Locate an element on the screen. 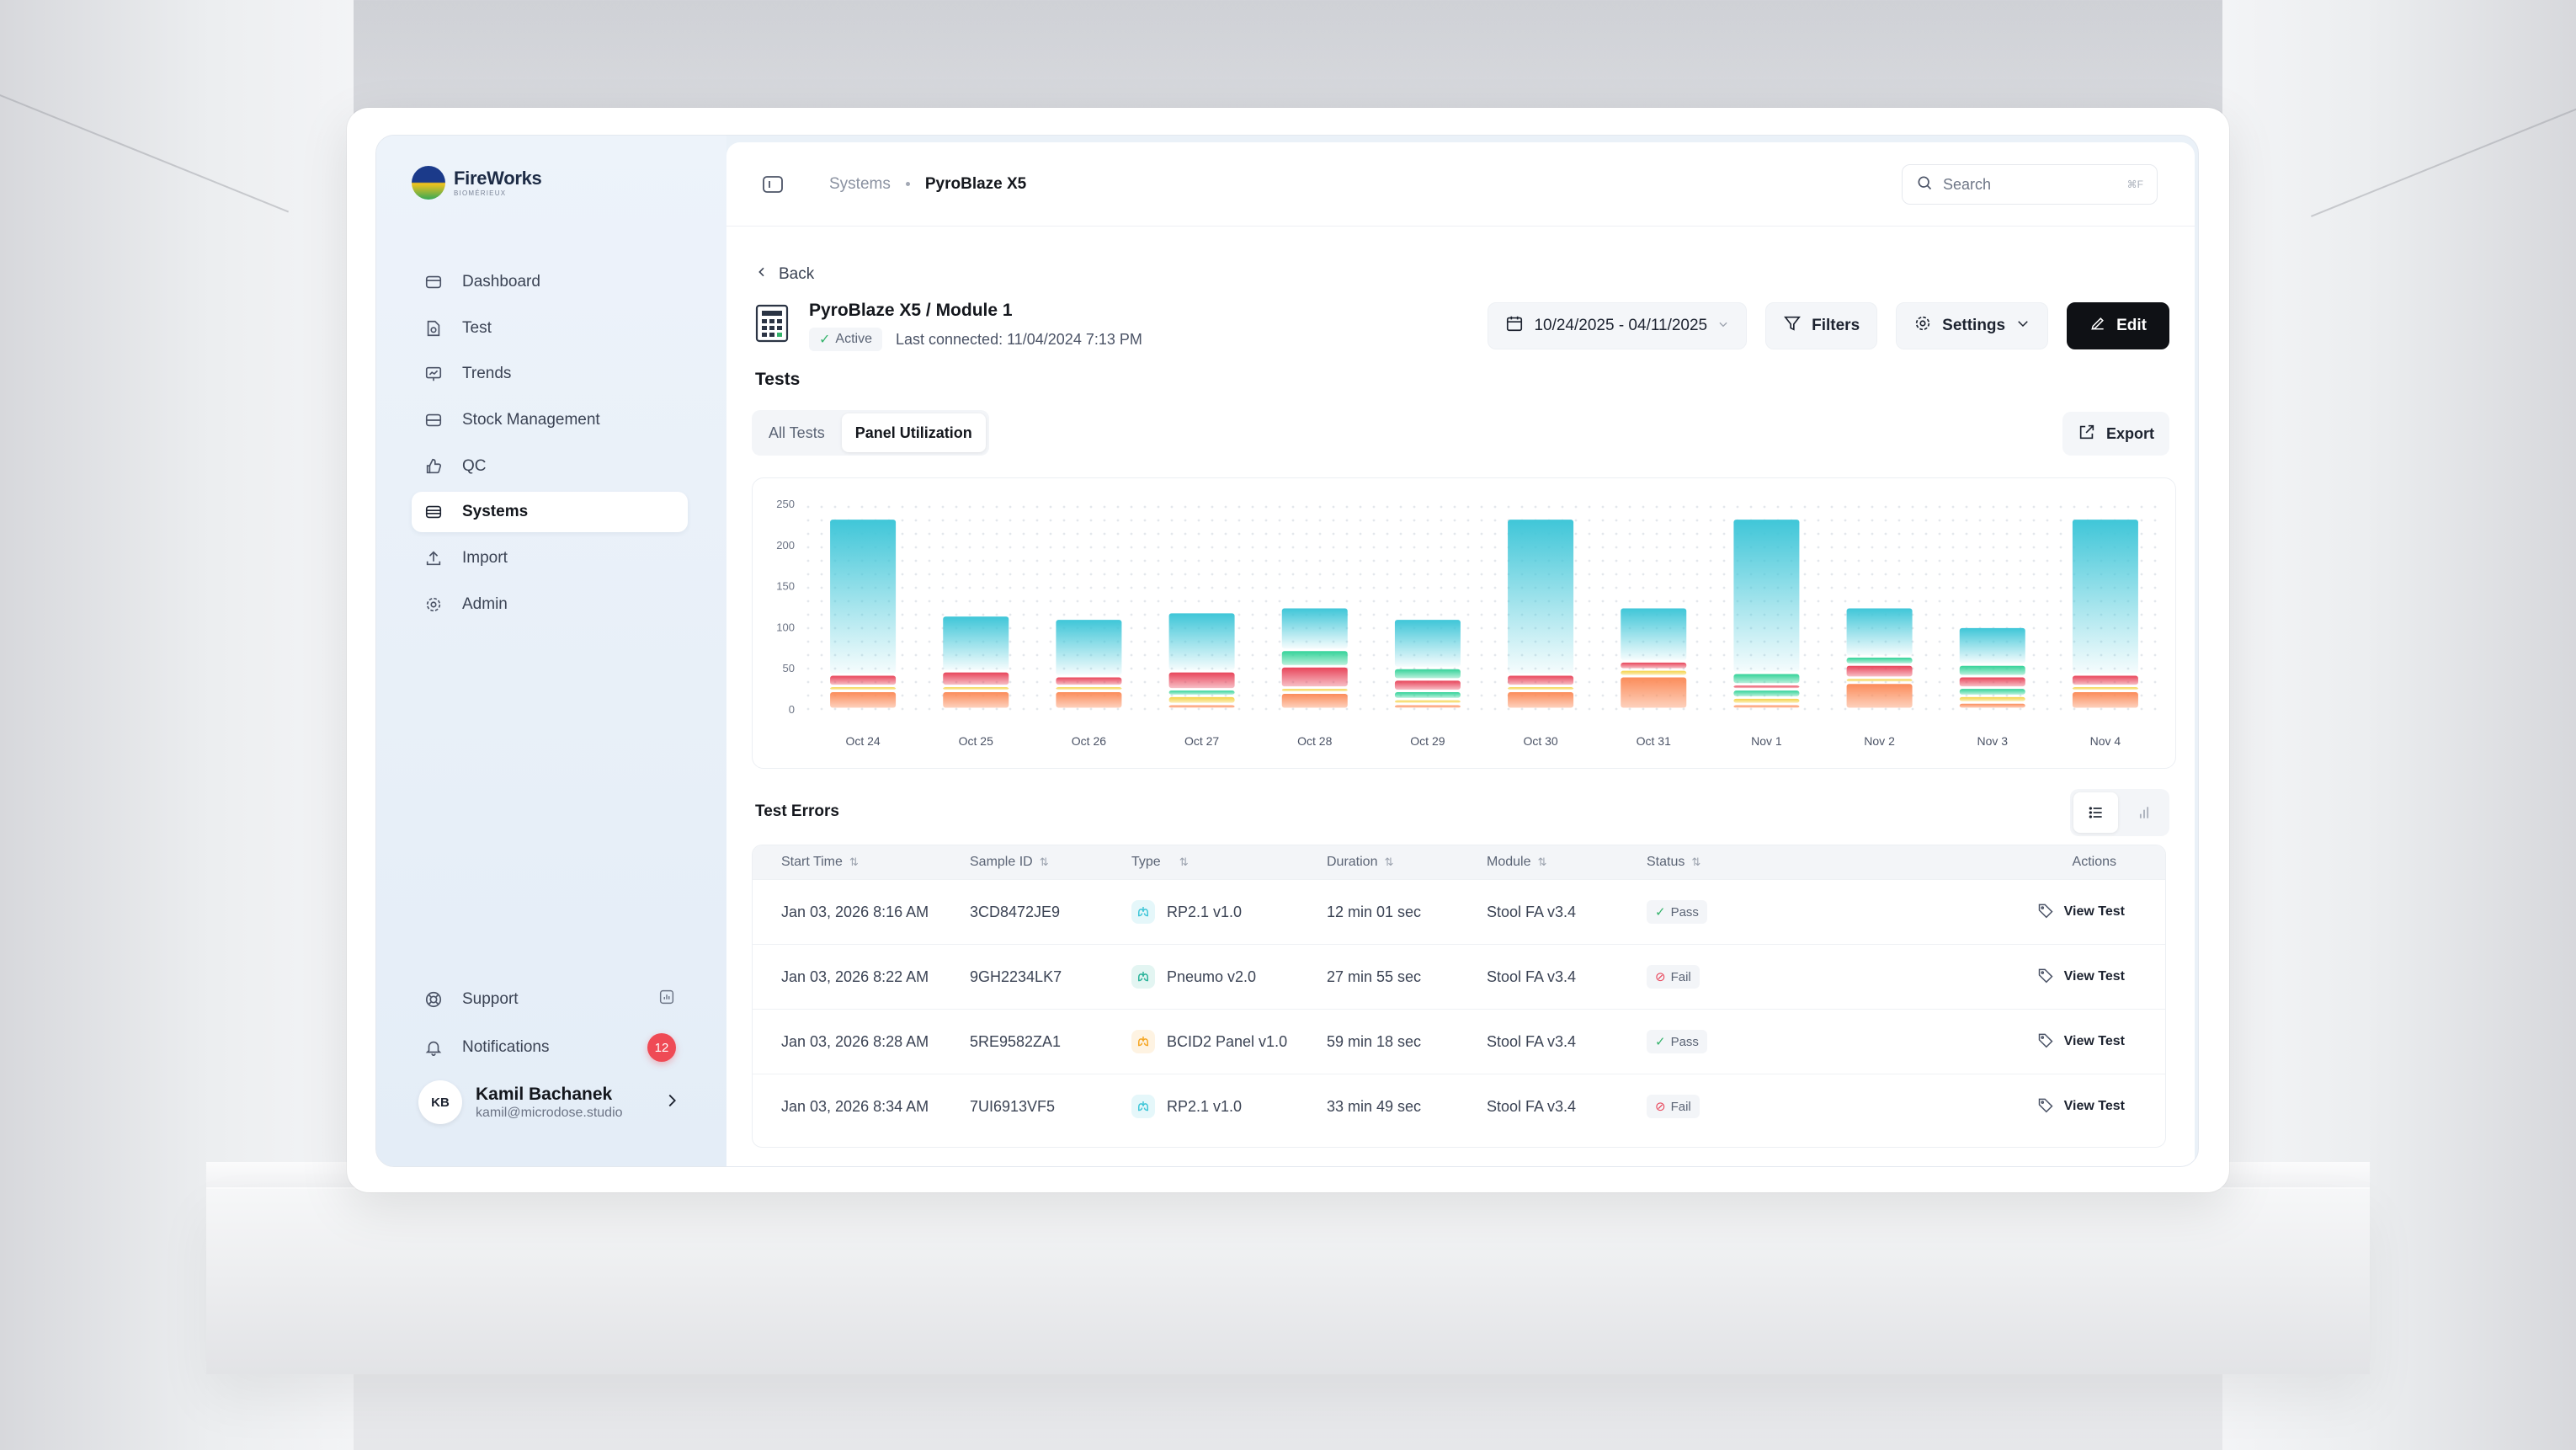 The height and width of the screenshot is (1450, 2576). chevron-right-icon is located at coordinates (672, 1102).